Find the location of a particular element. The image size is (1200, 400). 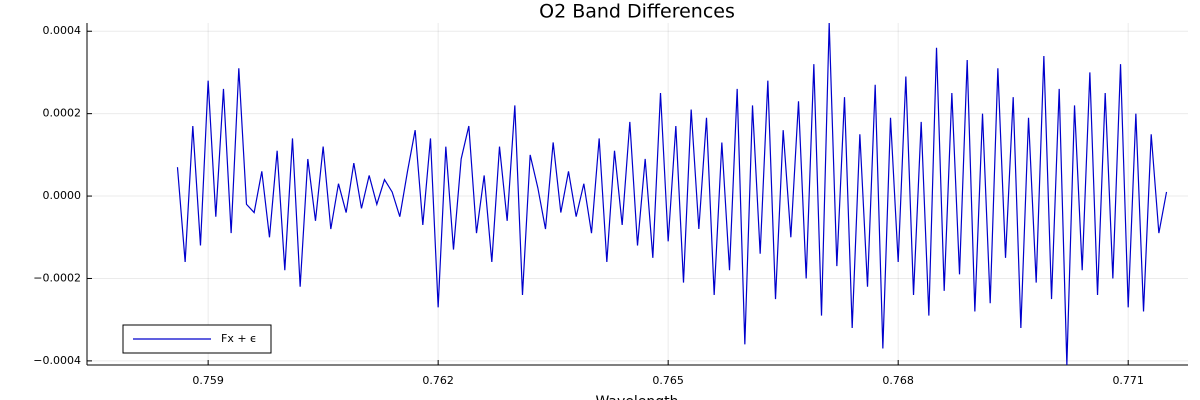

x-axis-label: Wavelength is located at coordinates (636, 397).